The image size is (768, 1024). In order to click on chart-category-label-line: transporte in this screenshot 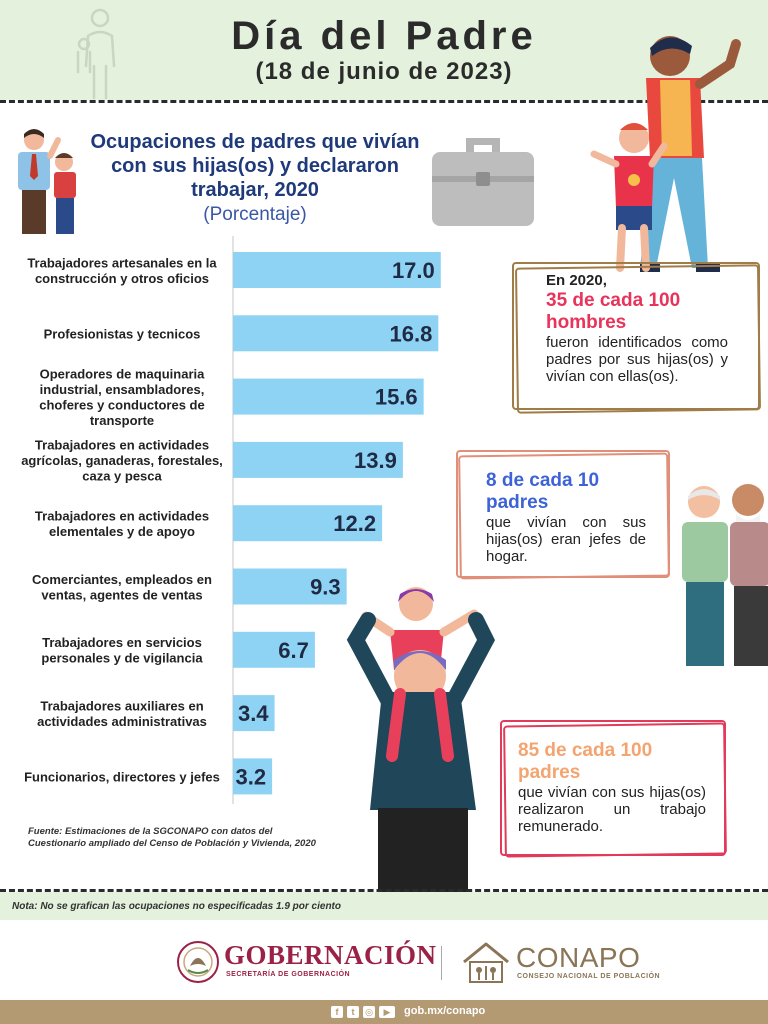, I will do `click(122, 420)`.